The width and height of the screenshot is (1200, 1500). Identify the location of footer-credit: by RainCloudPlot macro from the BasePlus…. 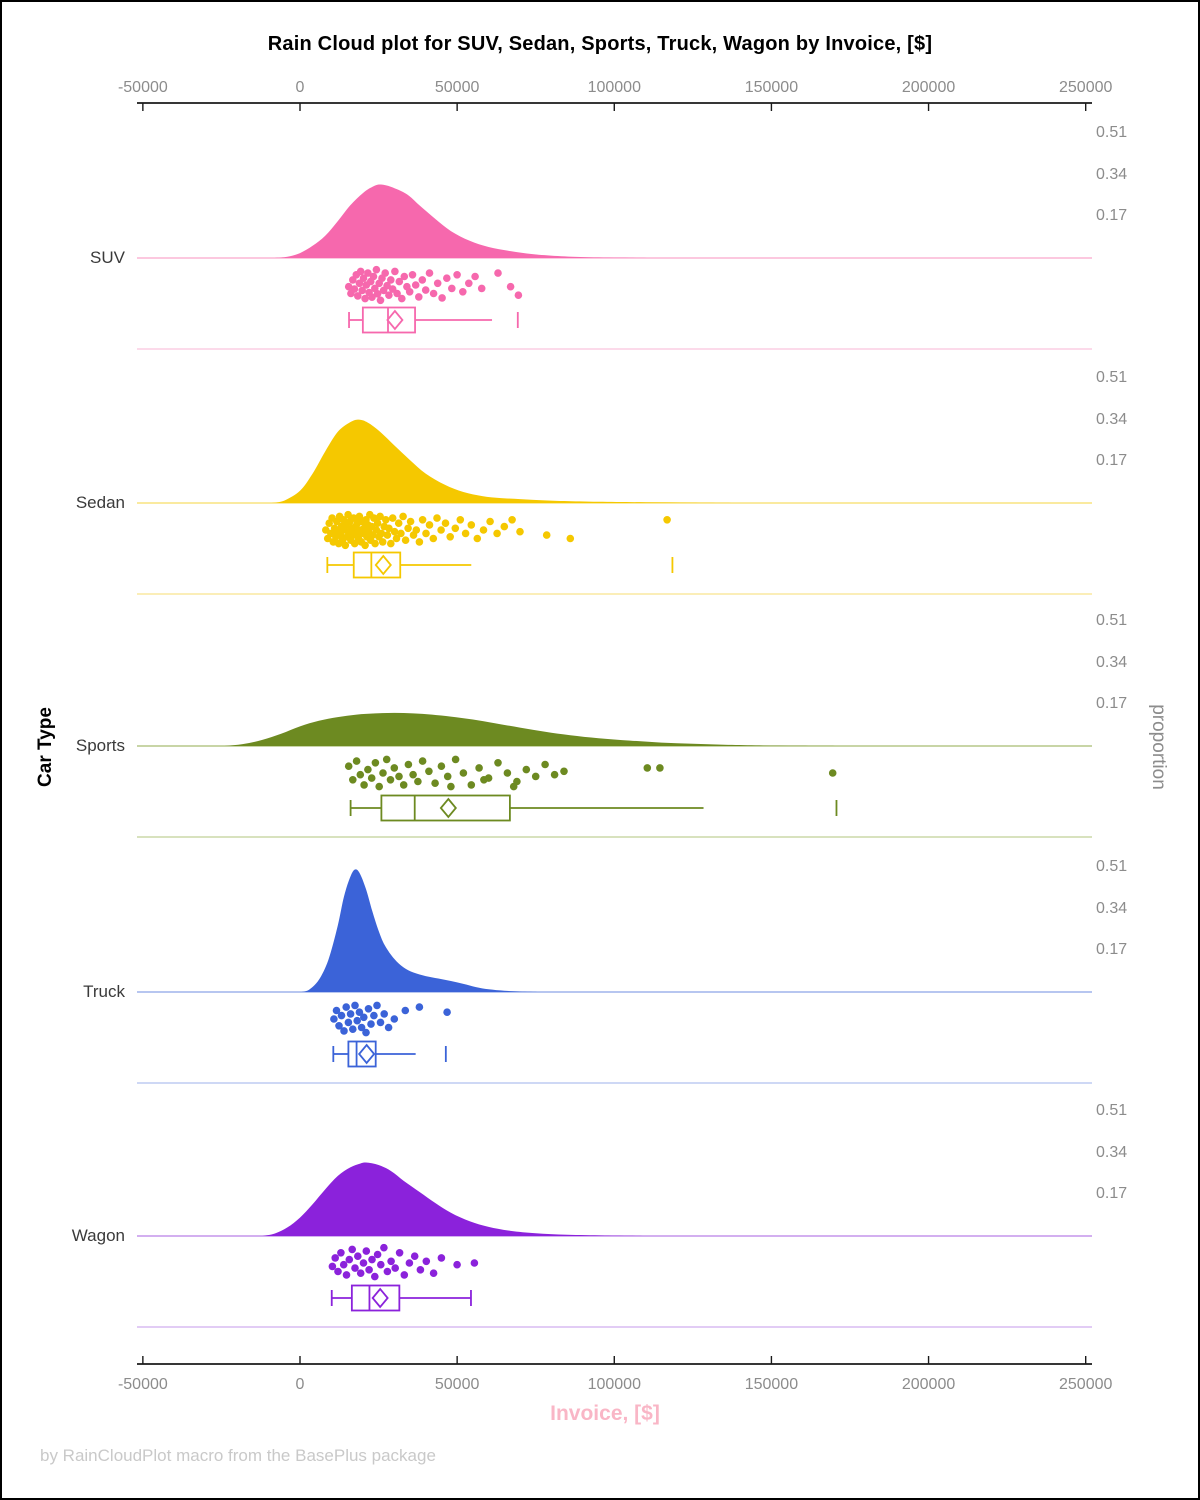
(238, 1455).